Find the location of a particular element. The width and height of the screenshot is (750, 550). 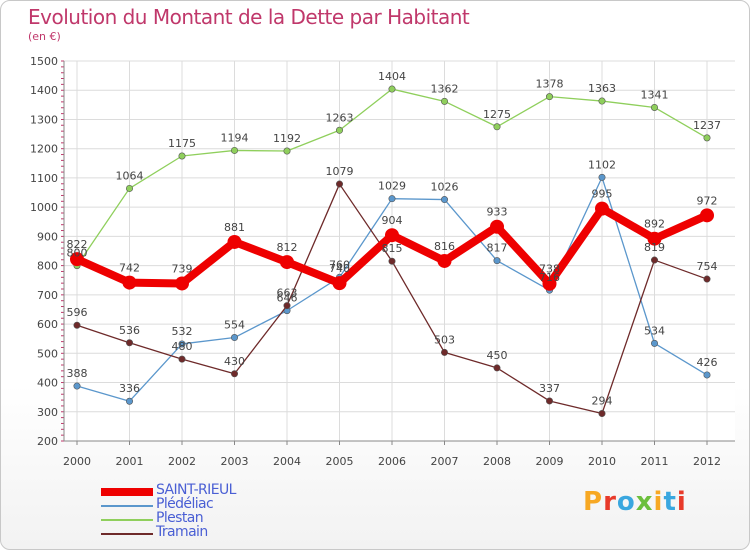

data-label: 812 is located at coordinates (287, 247).